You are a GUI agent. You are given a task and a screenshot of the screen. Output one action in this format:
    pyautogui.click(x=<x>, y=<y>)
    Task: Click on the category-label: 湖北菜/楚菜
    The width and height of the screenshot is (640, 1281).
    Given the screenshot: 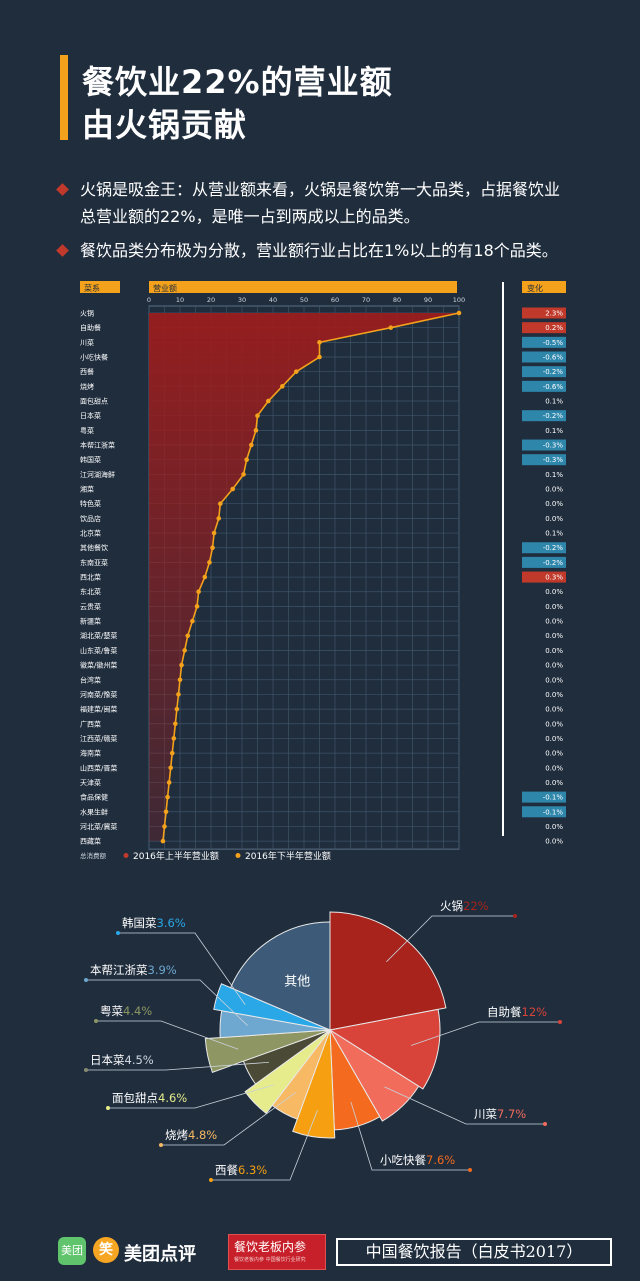 What is the action you would take?
    pyautogui.click(x=98, y=635)
    